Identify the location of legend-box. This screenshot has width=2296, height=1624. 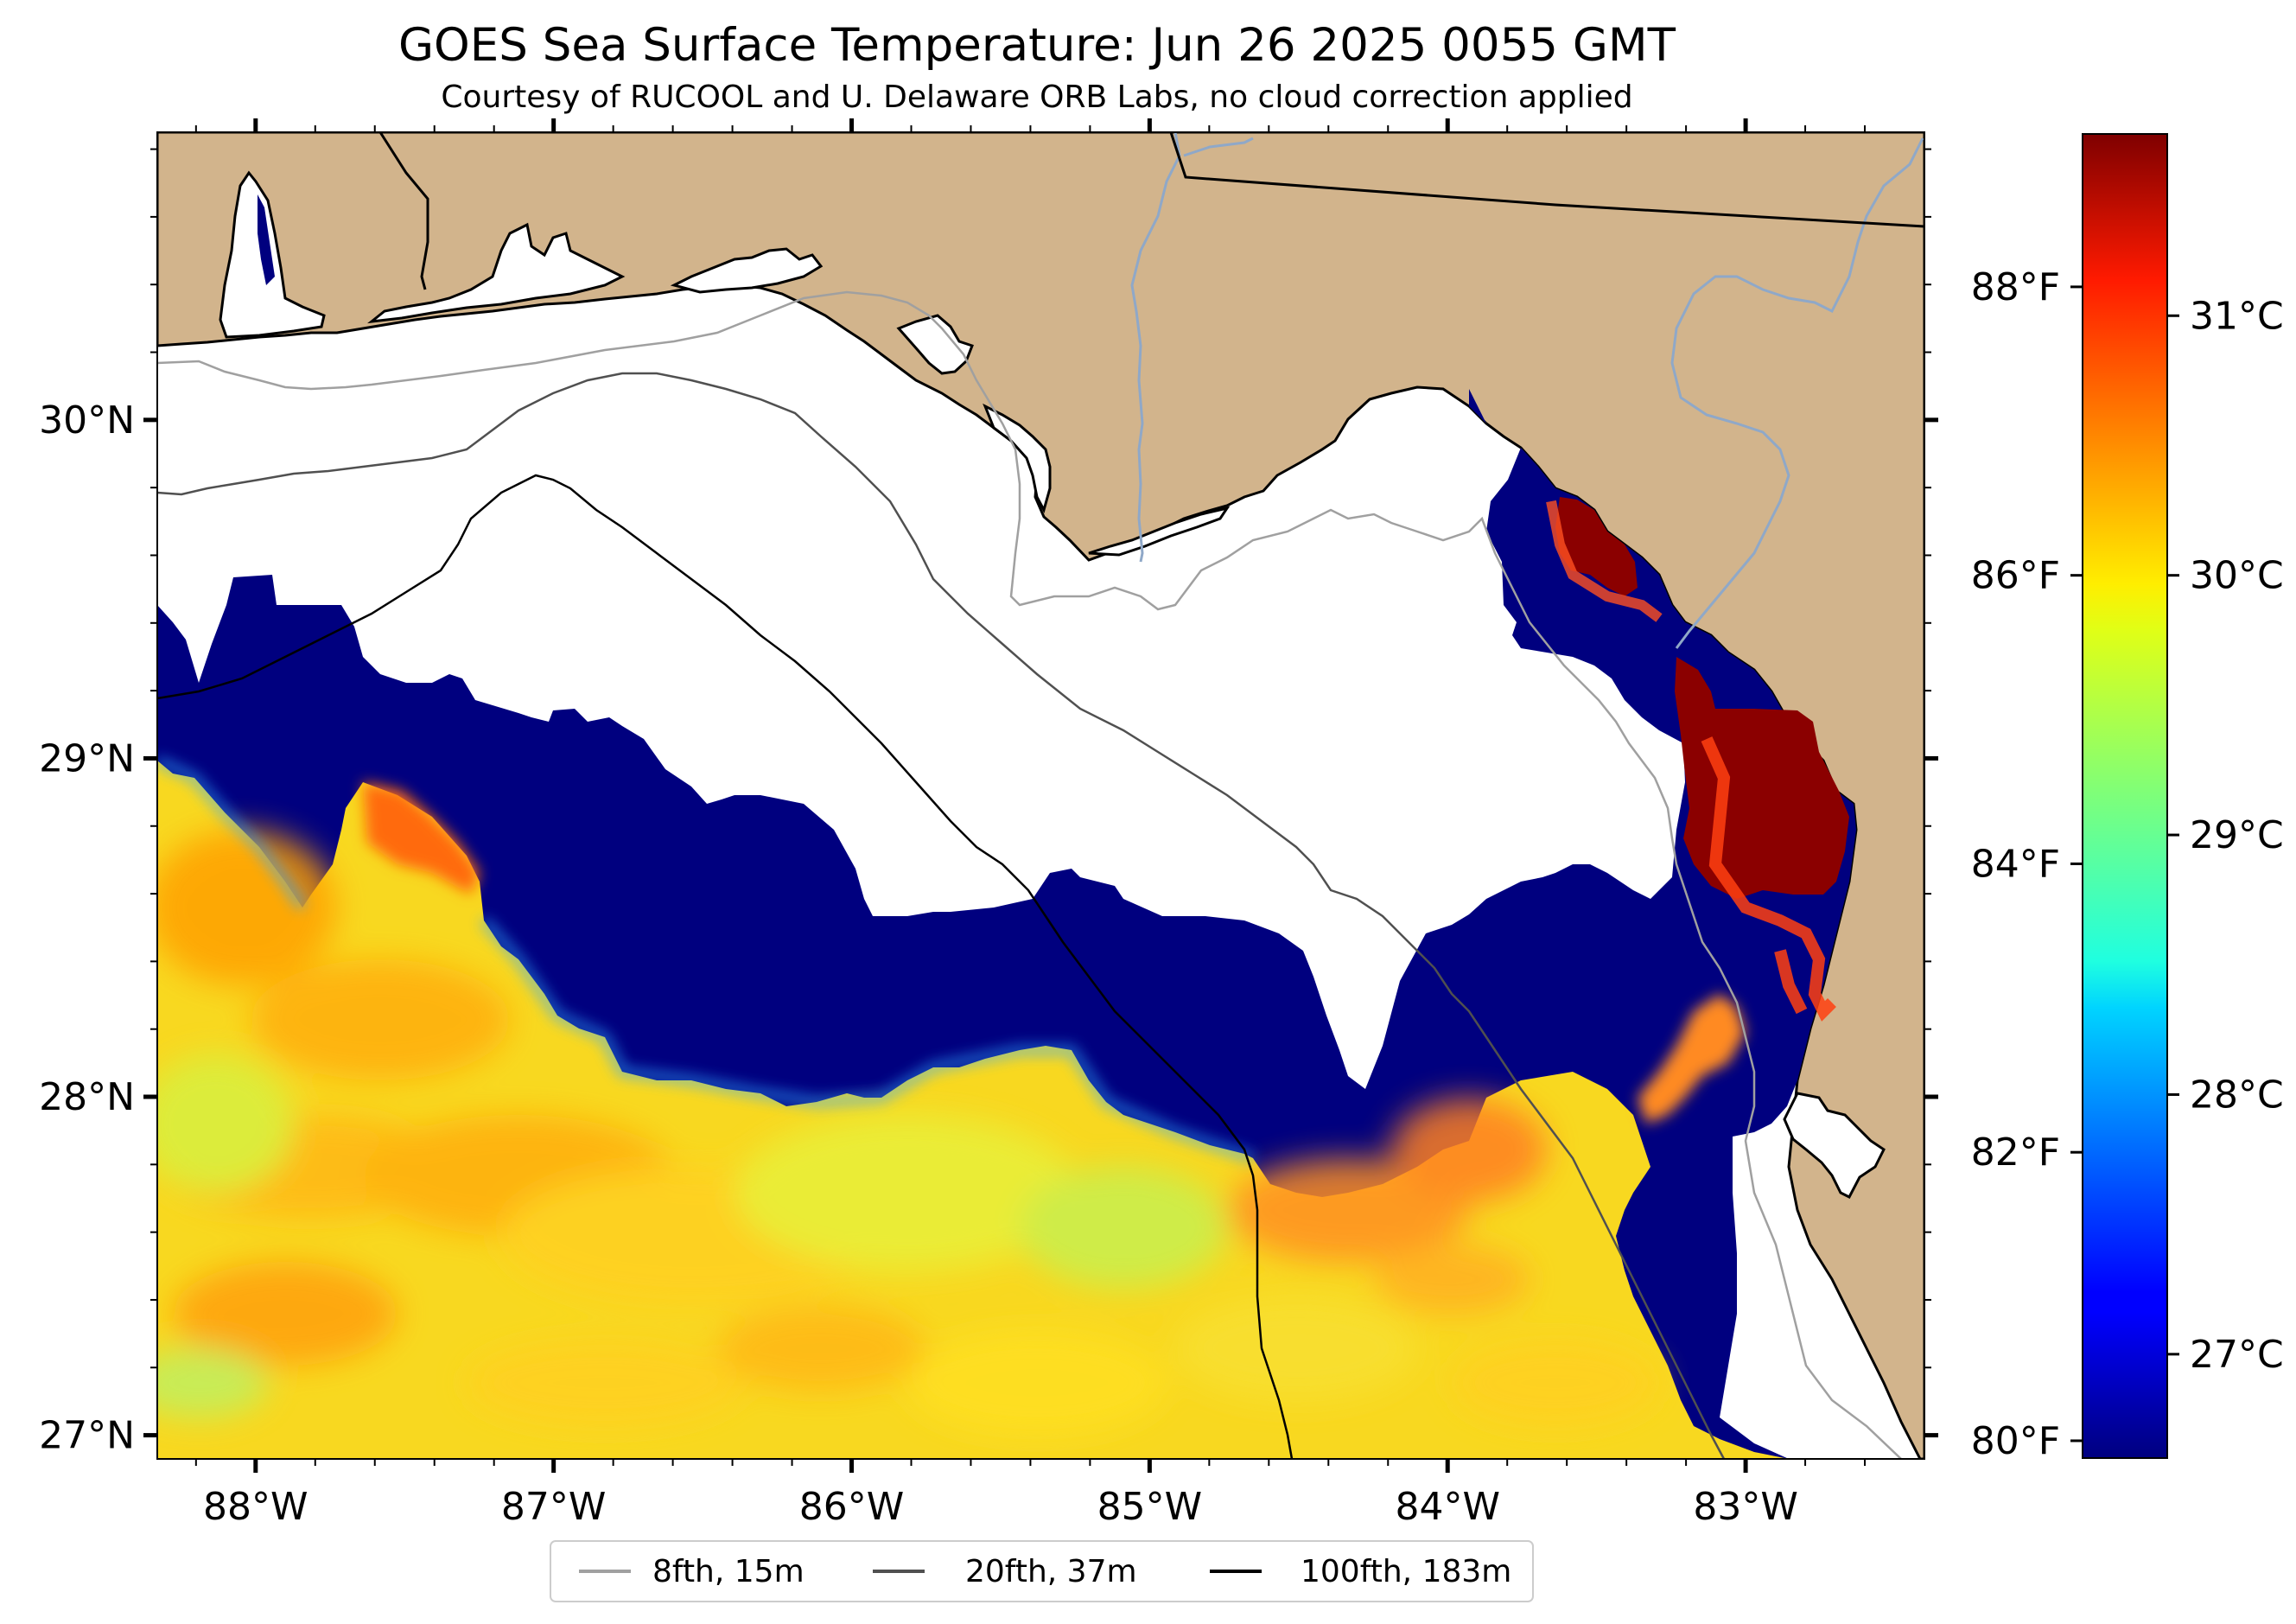
(1042, 1571).